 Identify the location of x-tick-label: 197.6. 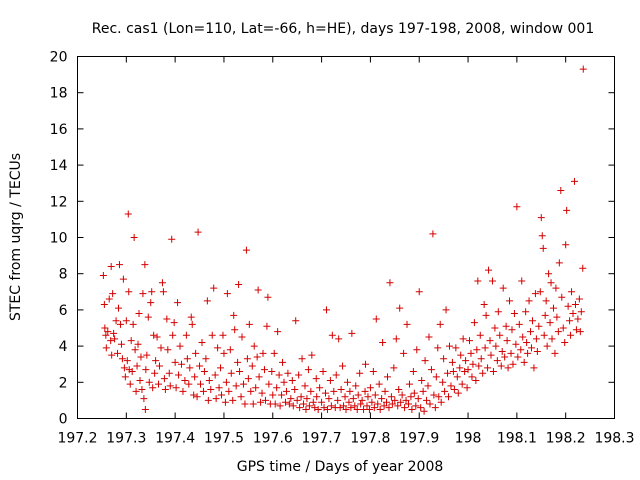
(273, 439).